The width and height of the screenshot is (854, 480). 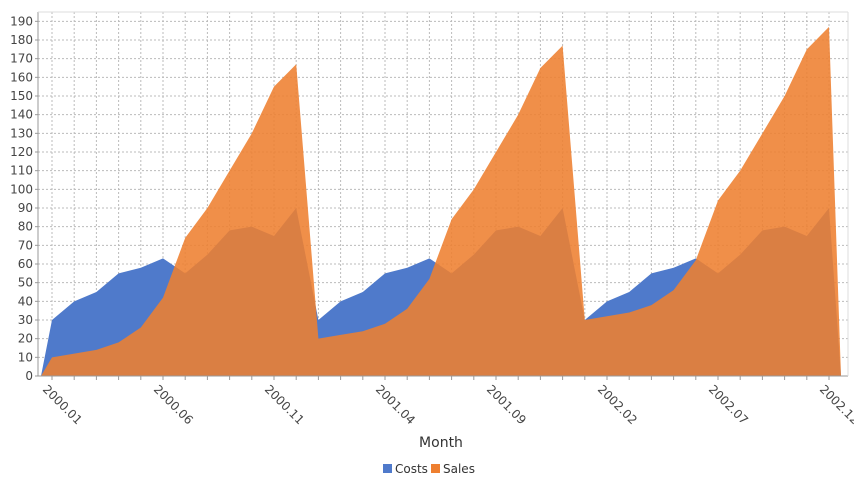 I want to click on y-tick-label: 20, so click(x=25, y=339).